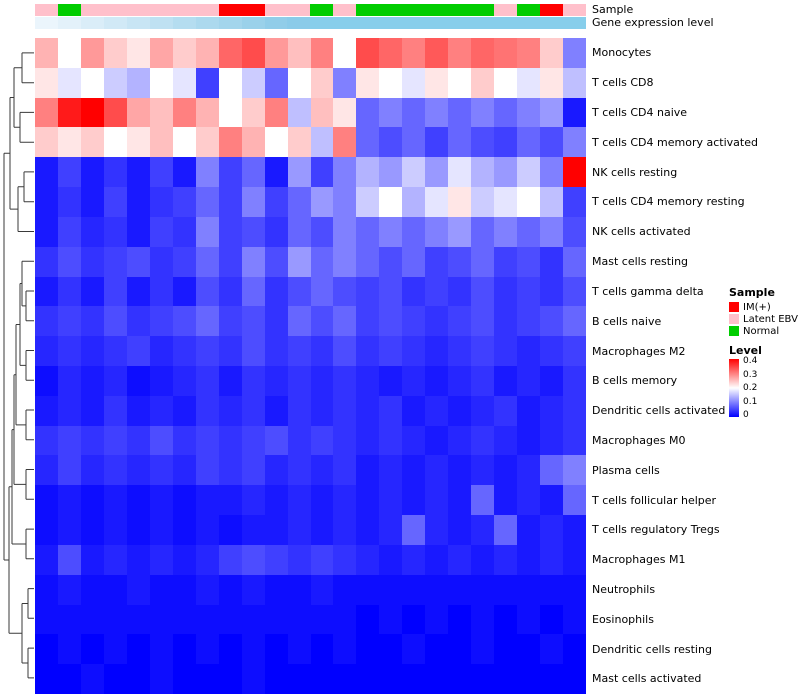 This screenshot has width=800, height=700. Describe the element at coordinates (639, 351) in the screenshot. I see `row-label: Macrophages M2` at that location.